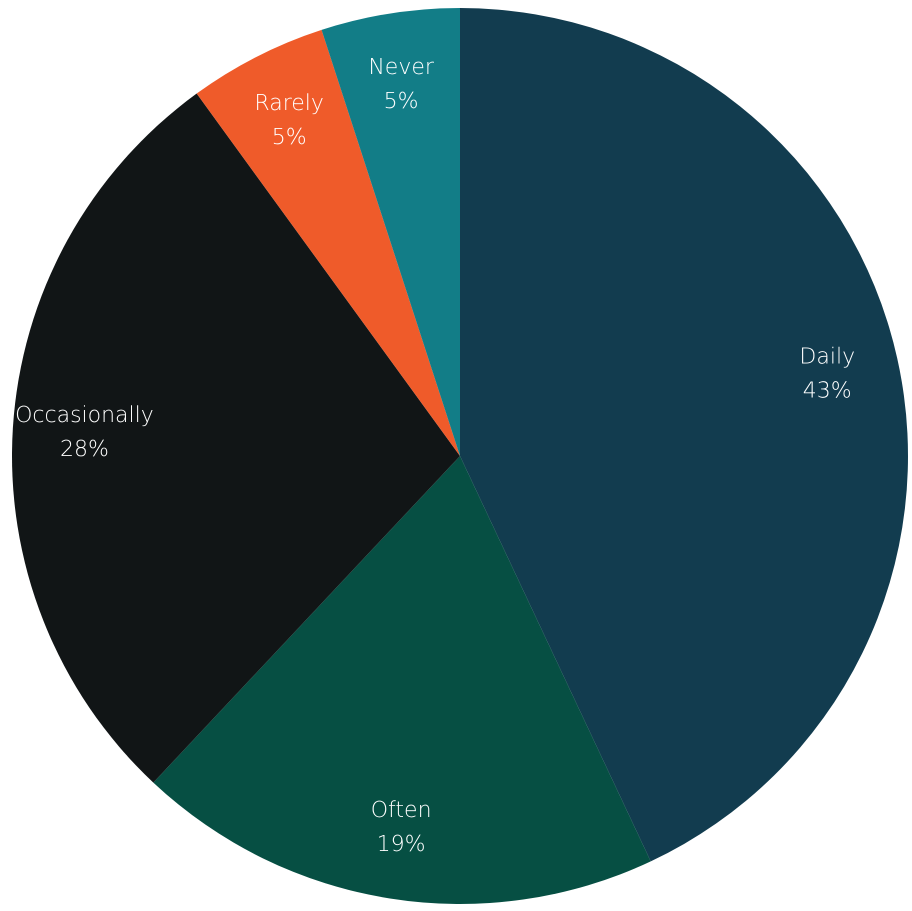  I want to click on data-label: 43%, so click(827, 391).